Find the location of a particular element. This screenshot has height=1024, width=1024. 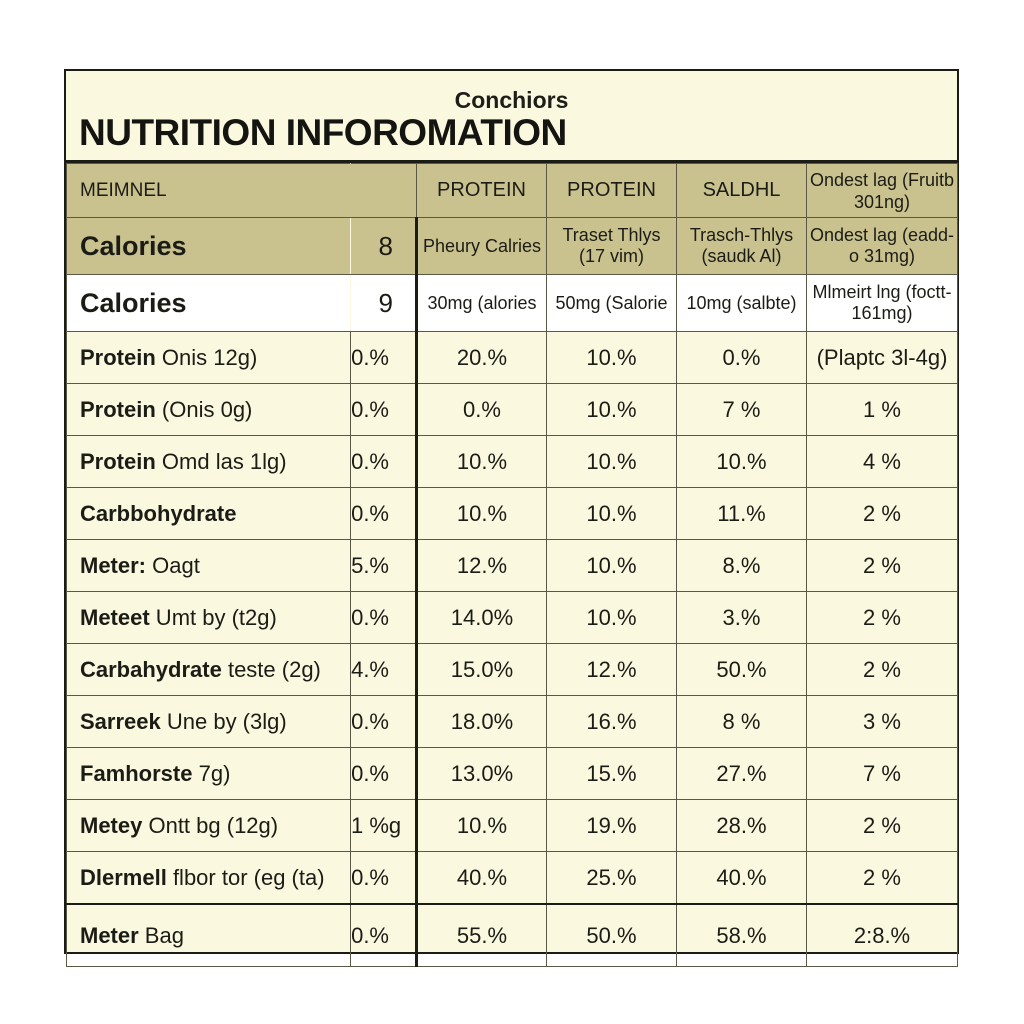

nutrient-detail: Une by (3lg) is located at coordinates (223, 721).